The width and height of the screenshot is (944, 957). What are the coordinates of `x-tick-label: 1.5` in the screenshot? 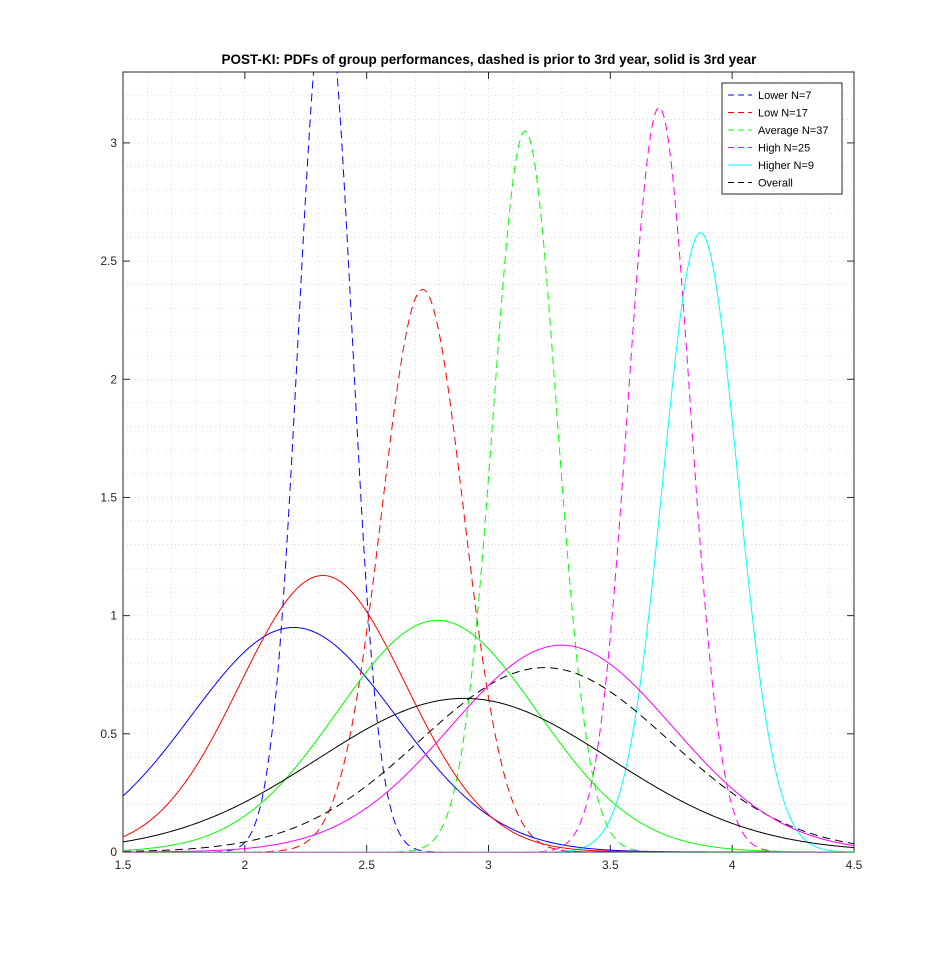 It's located at (123, 865).